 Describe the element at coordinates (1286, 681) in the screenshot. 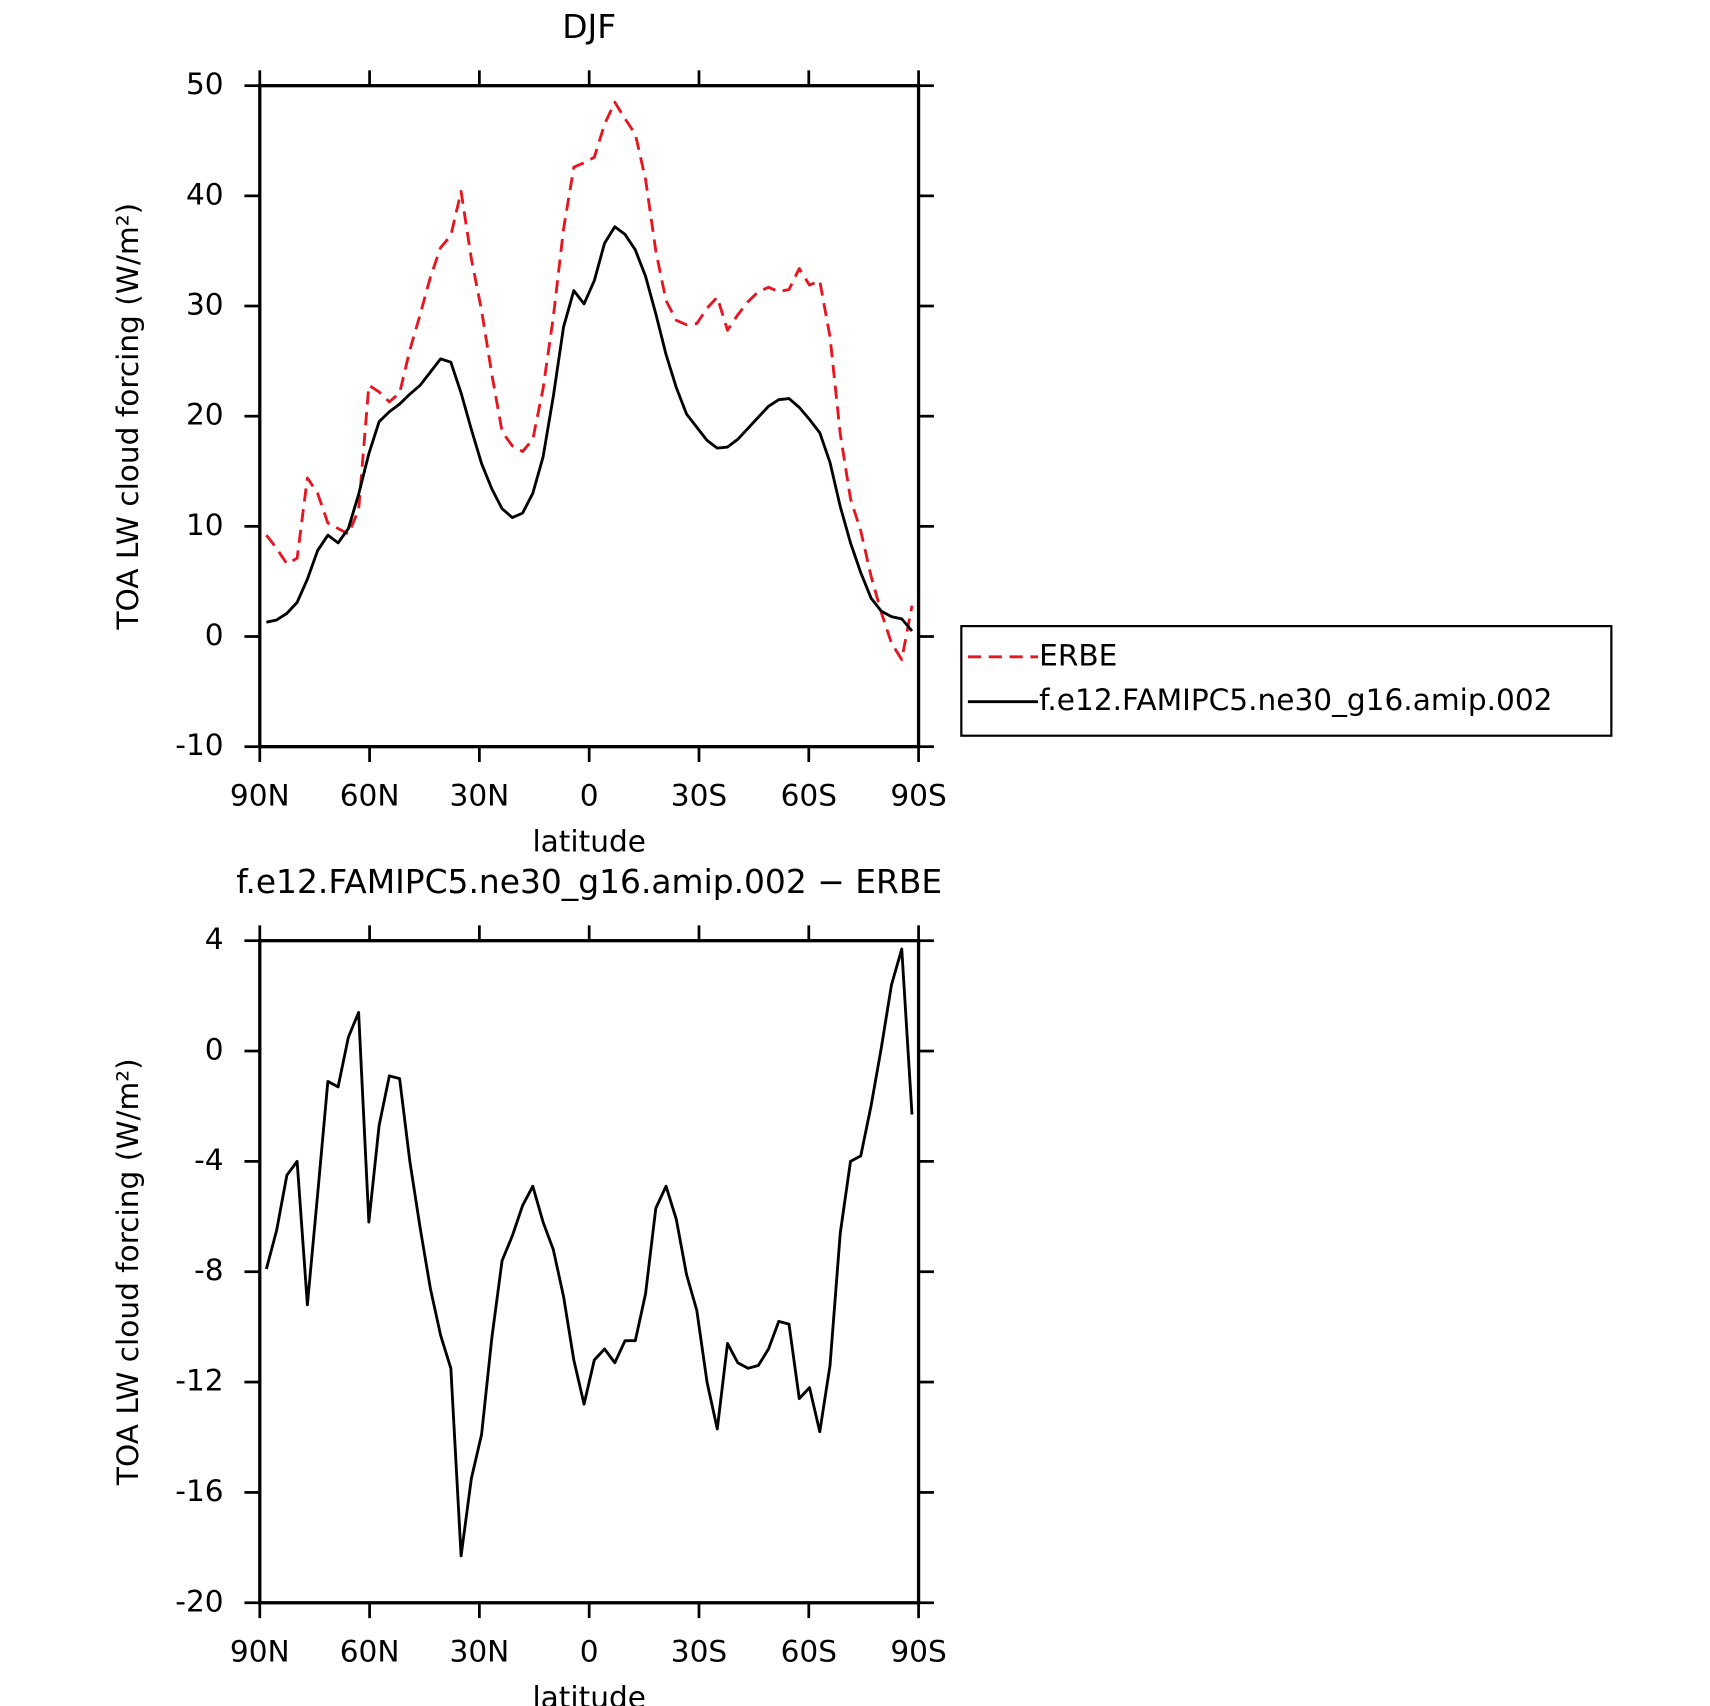

I see `legend-box` at that location.